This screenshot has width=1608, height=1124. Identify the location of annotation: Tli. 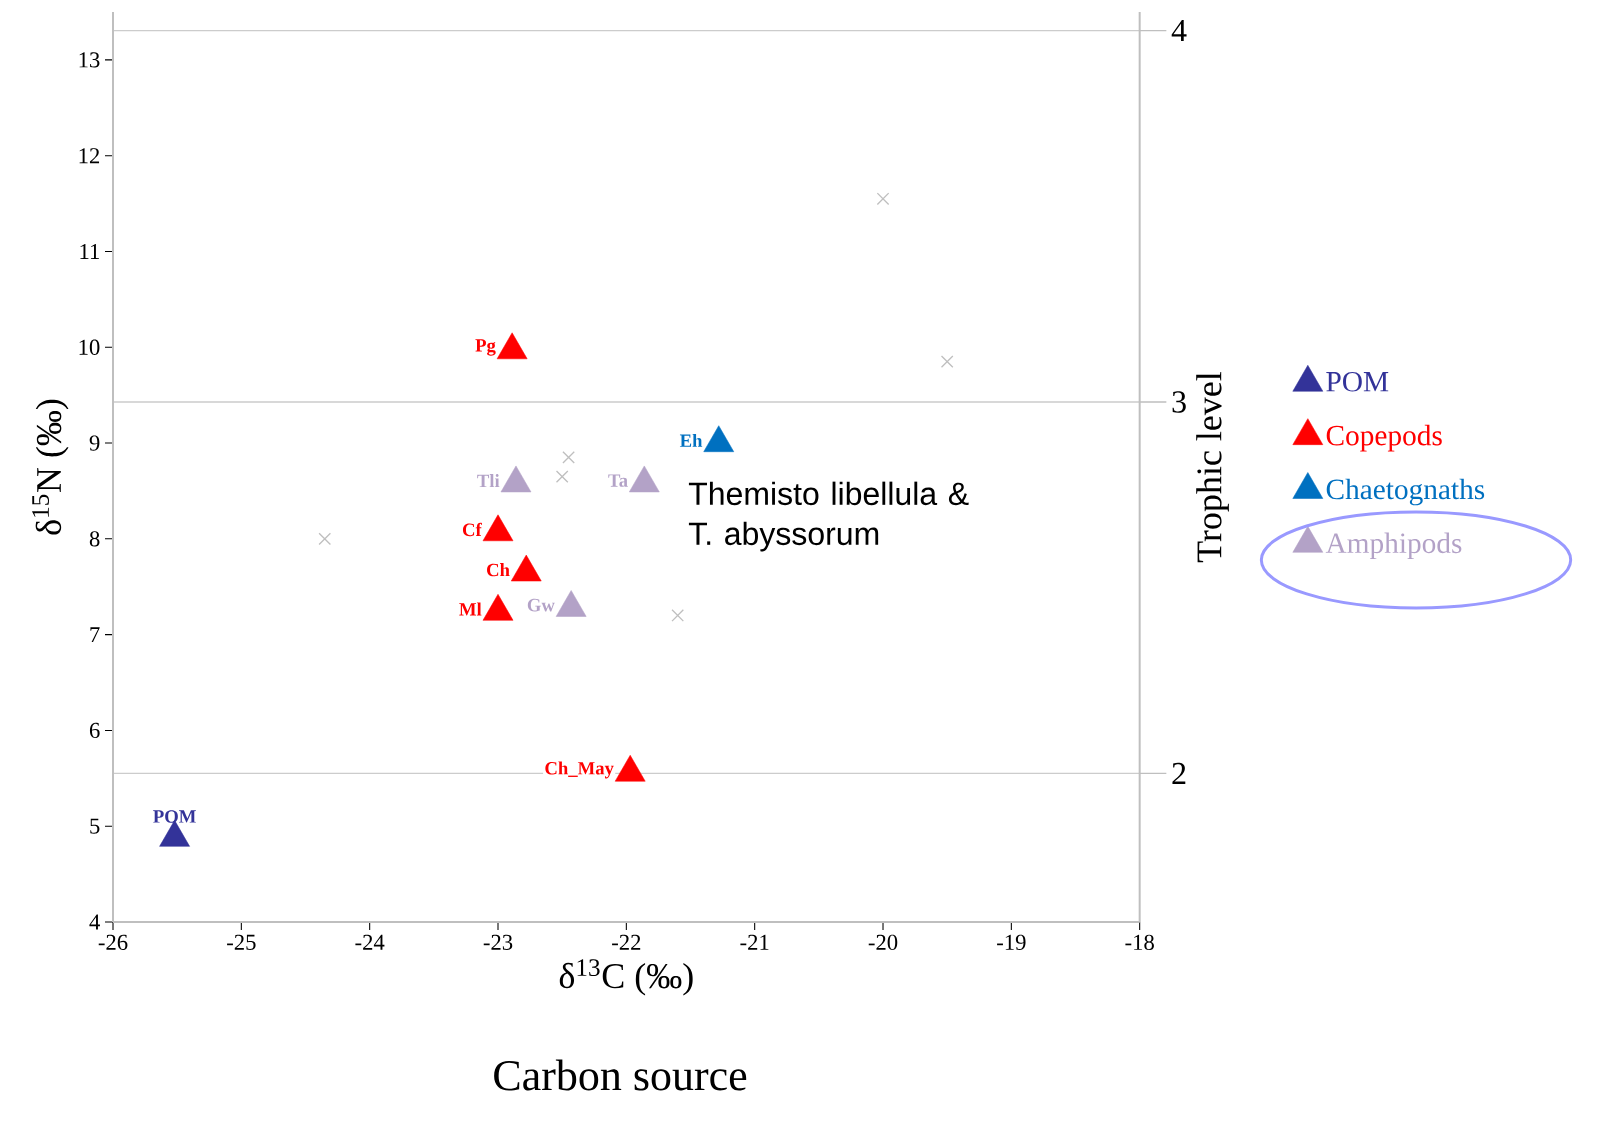
(488, 481).